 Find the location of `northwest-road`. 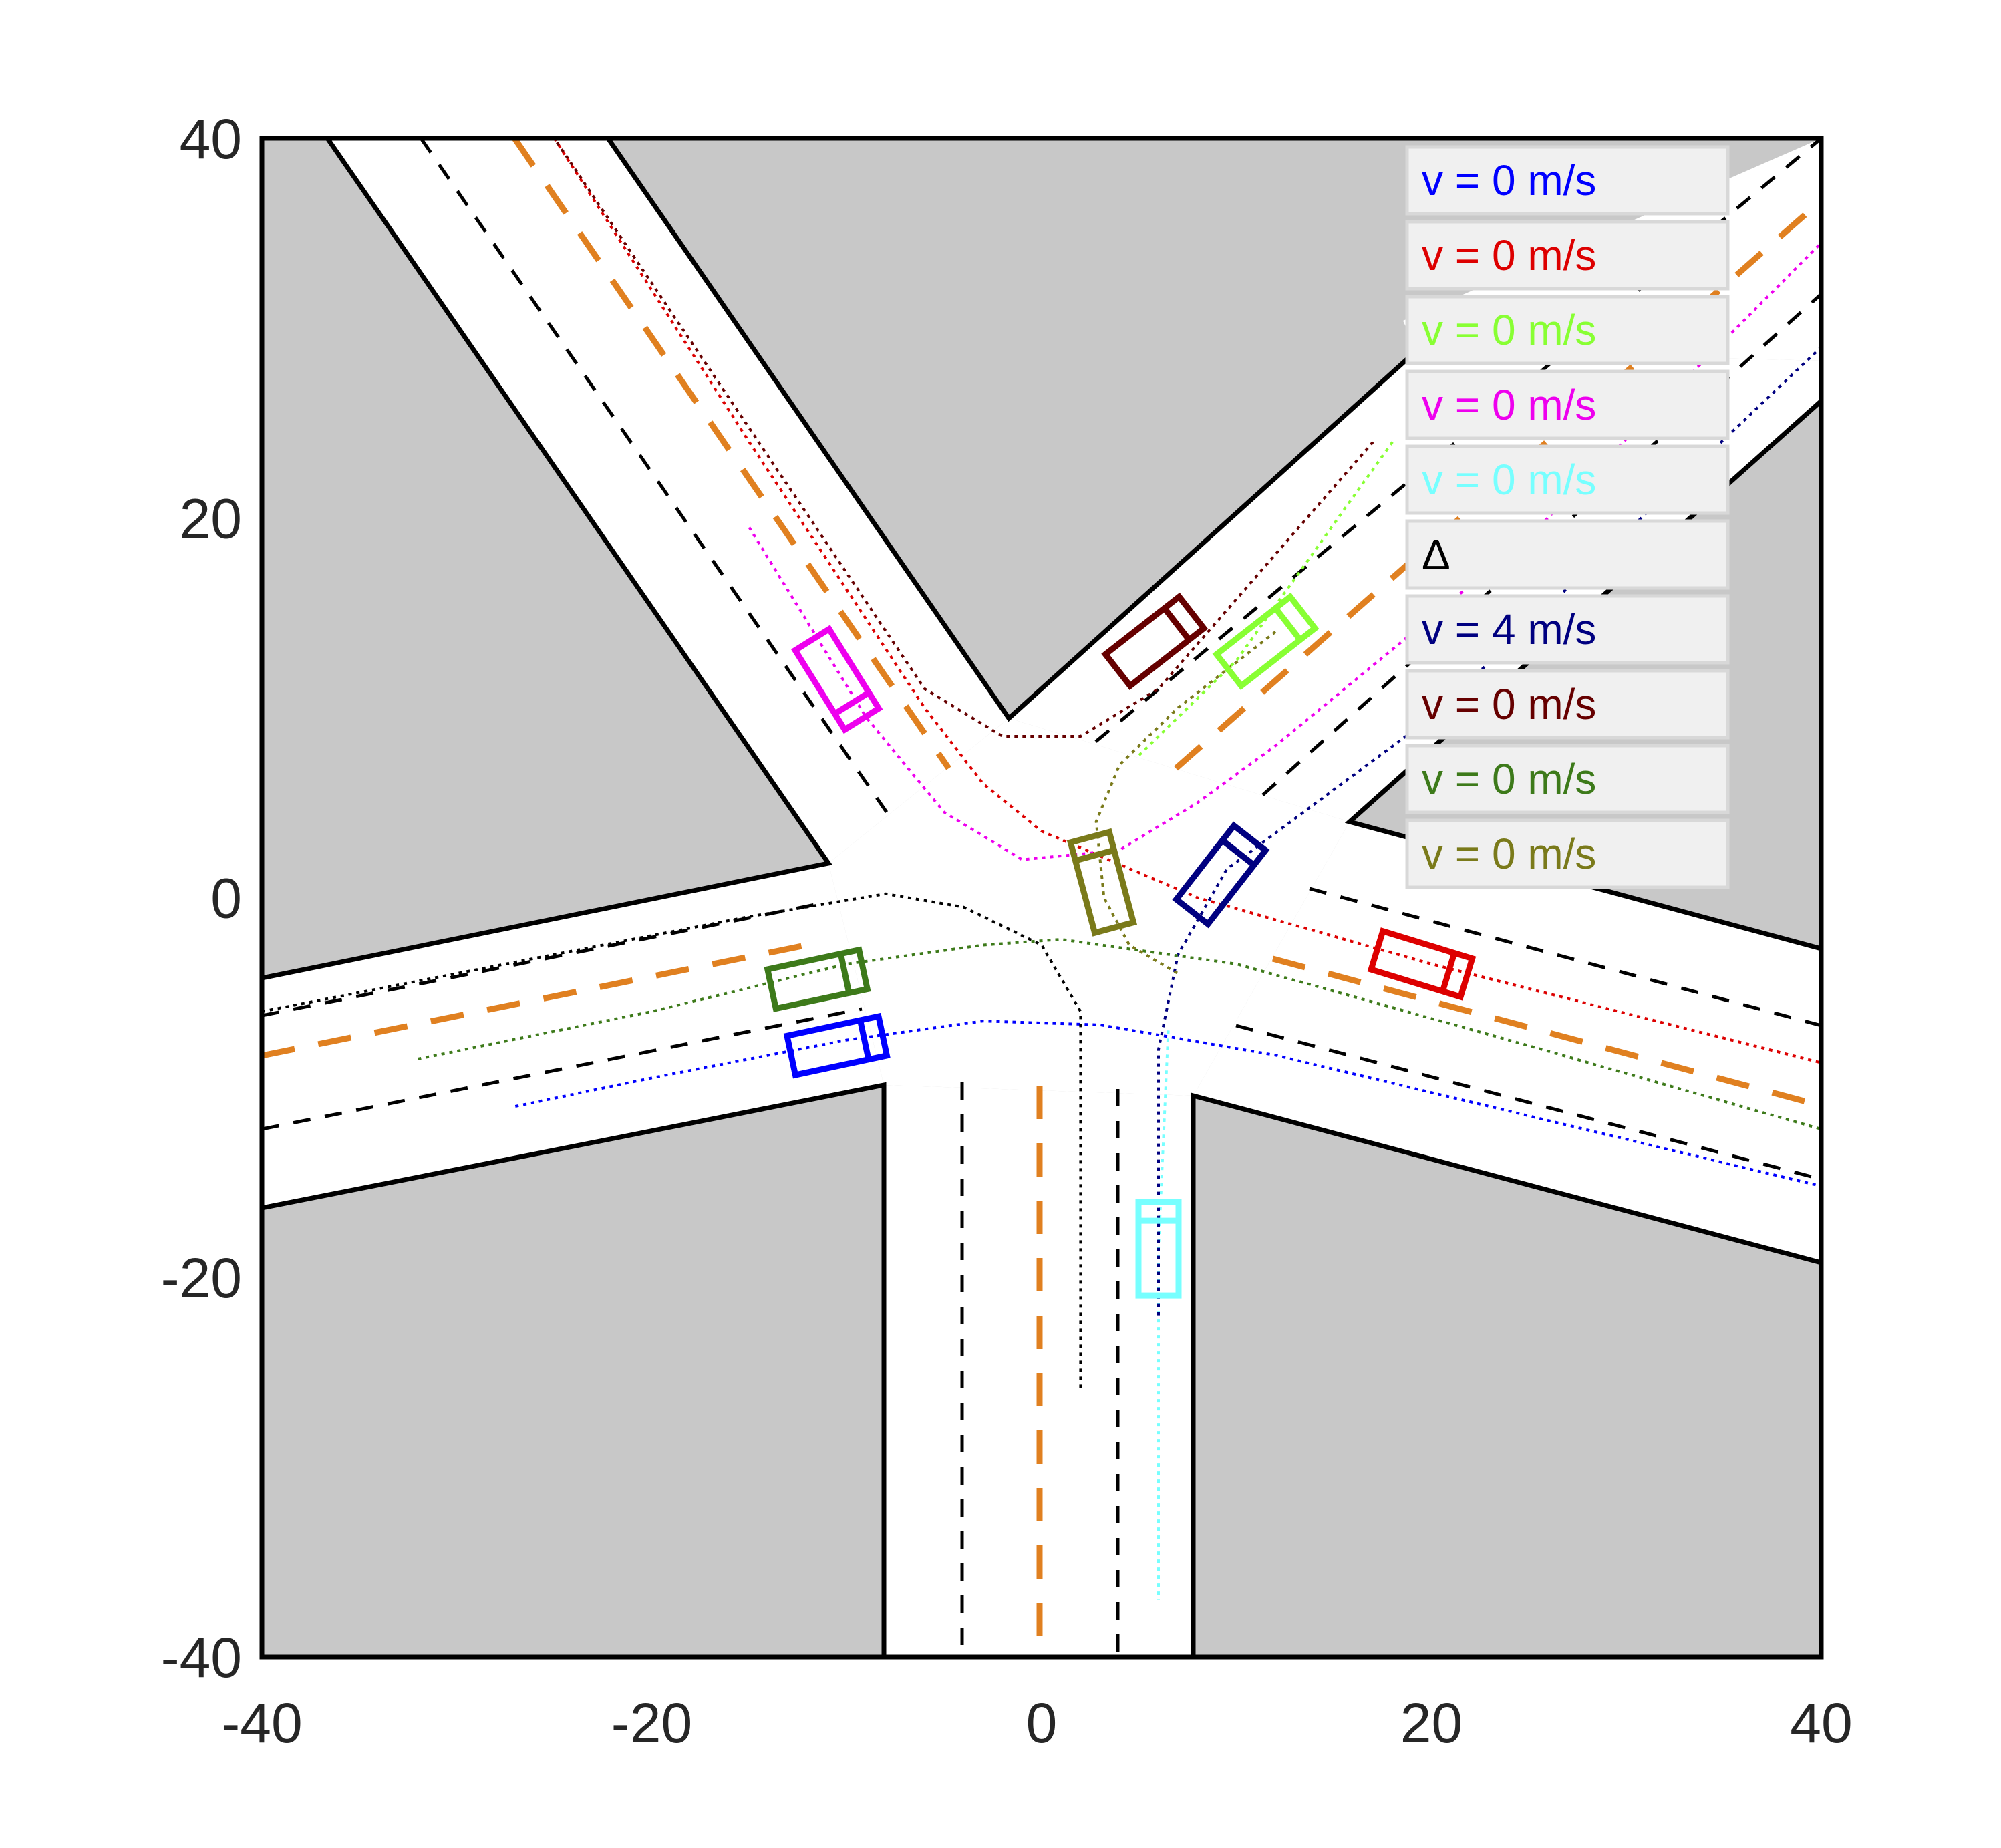

northwest-road is located at coordinates (668, 500).